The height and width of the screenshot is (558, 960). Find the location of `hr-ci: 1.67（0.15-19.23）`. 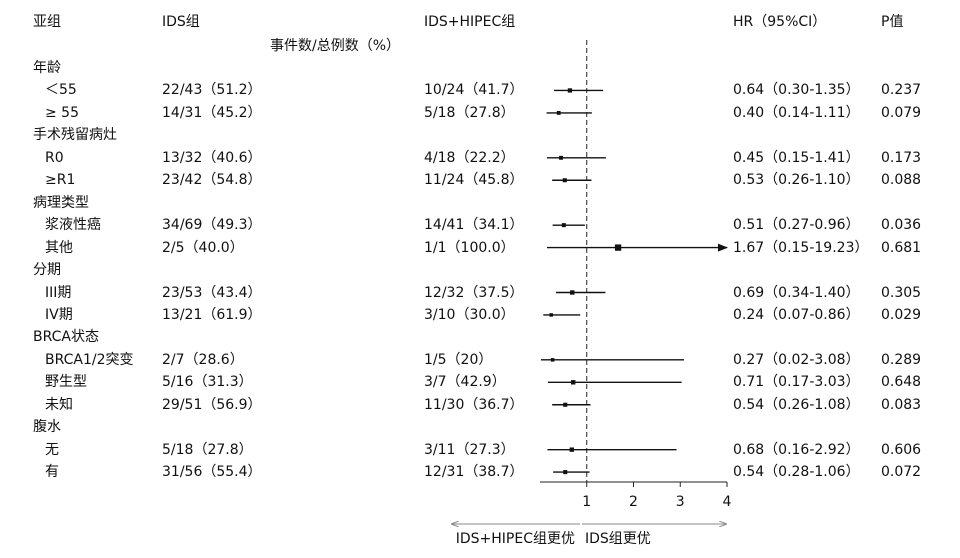

hr-ci: 1.67（0.15-19.23） is located at coordinates (801, 247).